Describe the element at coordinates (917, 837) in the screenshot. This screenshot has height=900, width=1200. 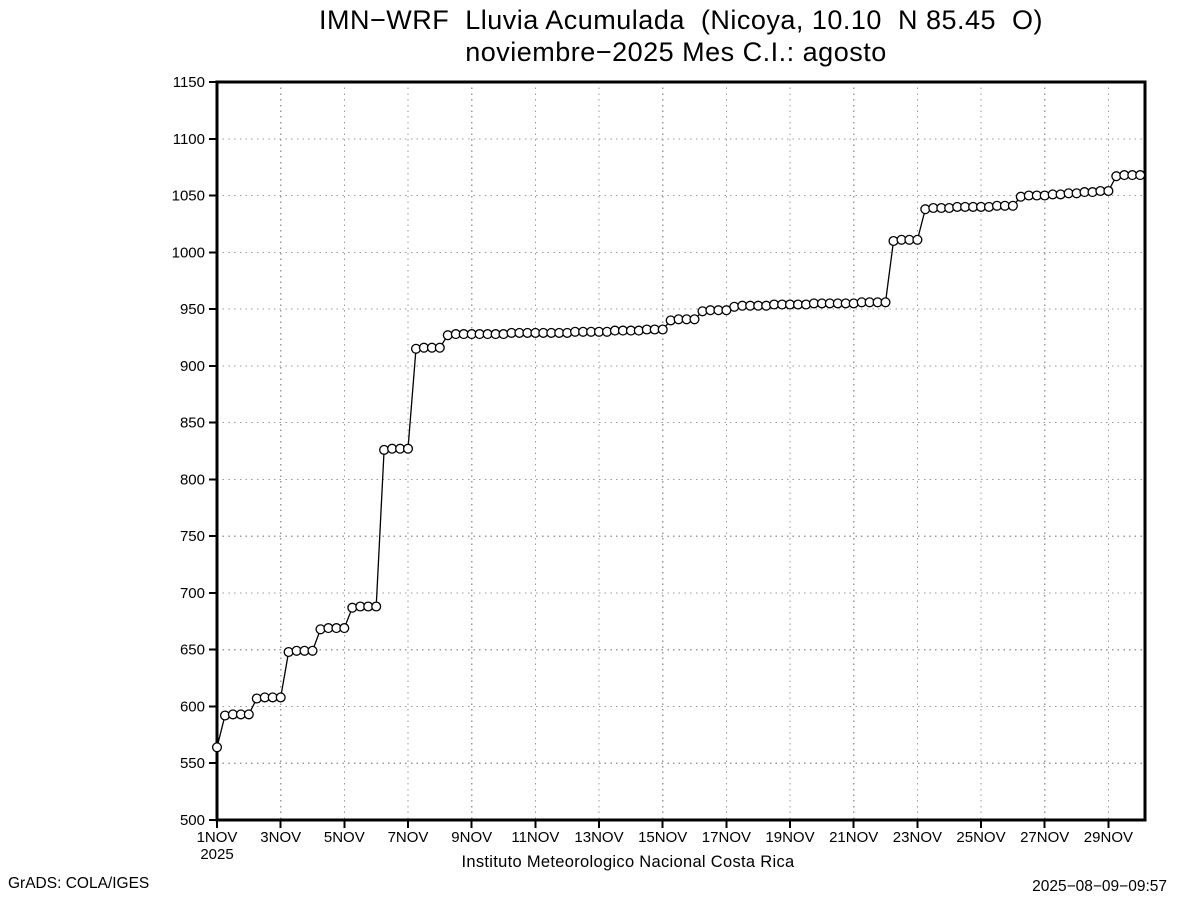
I see `x-tick-label: 23NOV` at that location.